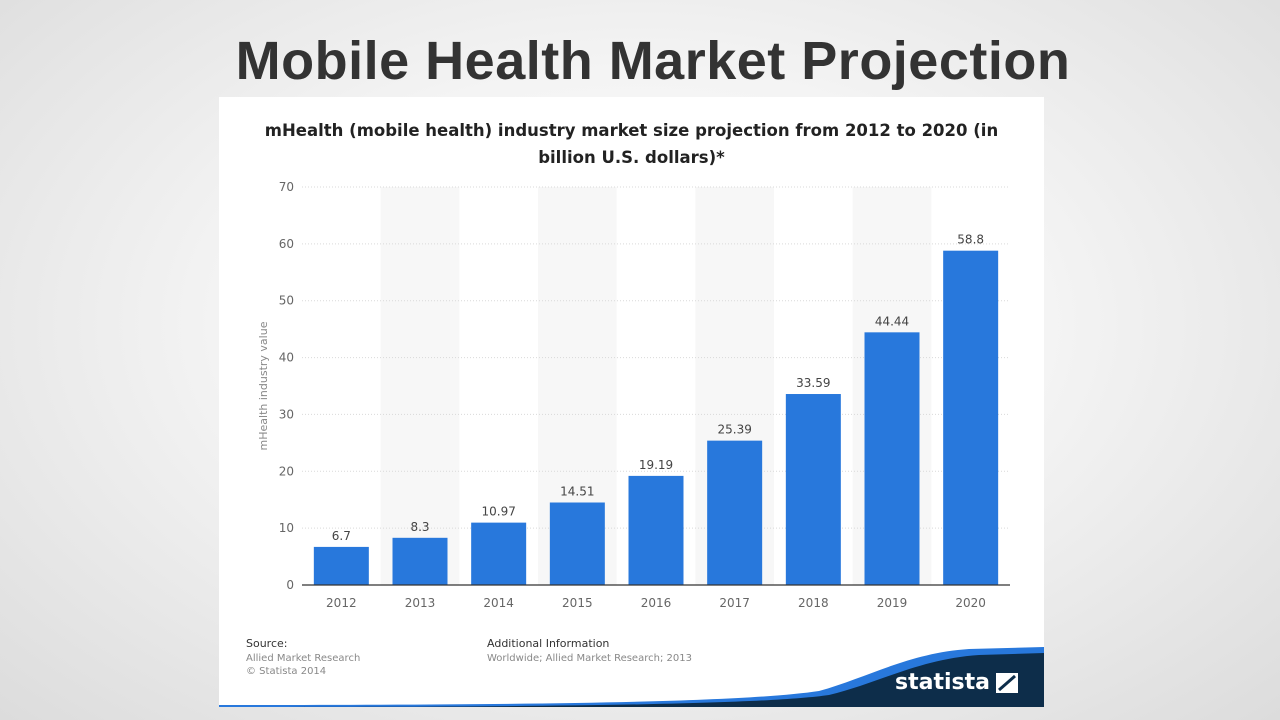 This screenshot has width=1280, height=720. Describe the element at coordinates (813, 489) in the screenshot. I see `bar-2018` at that location.